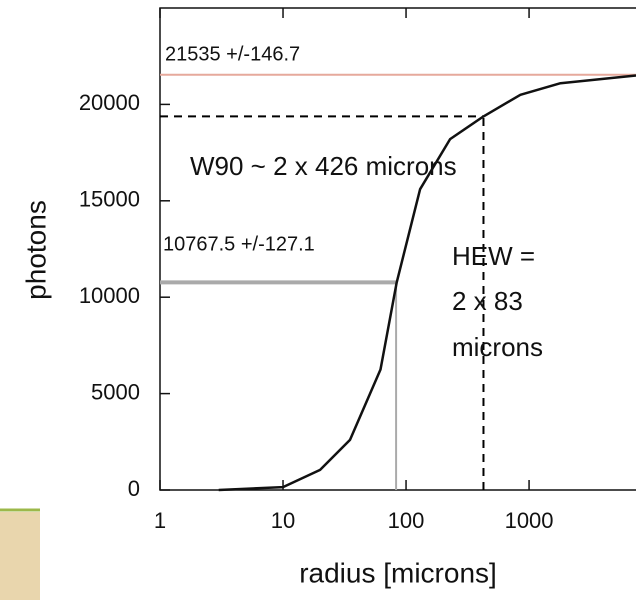 The width and height of the screenshot is (636, 600). What do you see at coordinates (20, 556) in the screenshot?
I see `background-decoration` at bounding box center [20, 556].